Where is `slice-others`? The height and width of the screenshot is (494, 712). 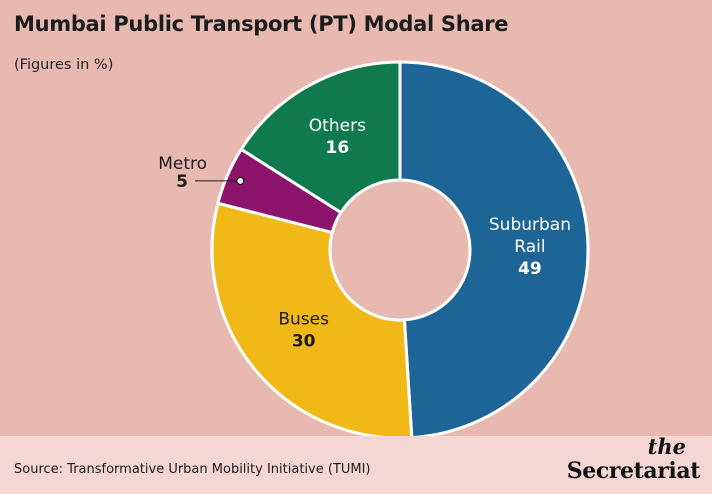
slice-others is located at coordinates (320, 137).